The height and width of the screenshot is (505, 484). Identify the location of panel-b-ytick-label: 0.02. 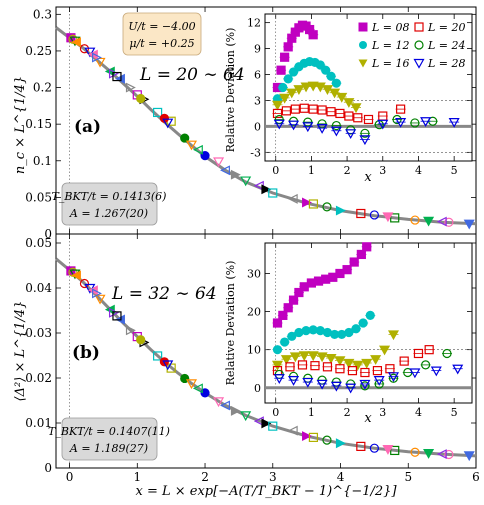
(38, 378).